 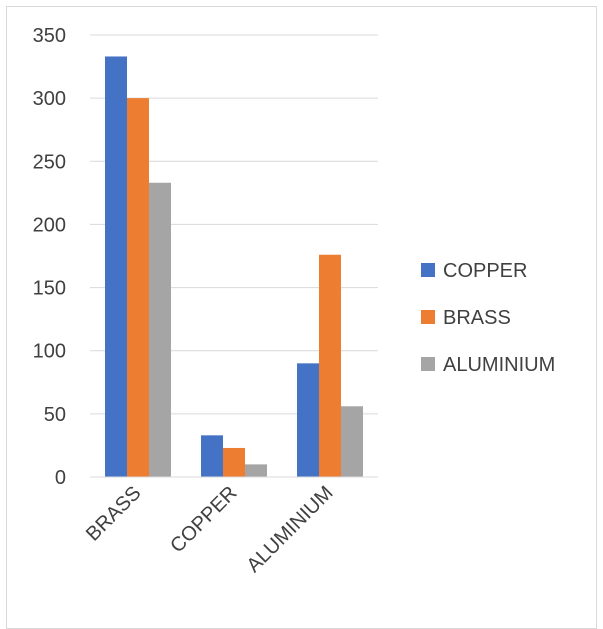 I want to click on y-tick-label: 250, so click(x=49, y=162).